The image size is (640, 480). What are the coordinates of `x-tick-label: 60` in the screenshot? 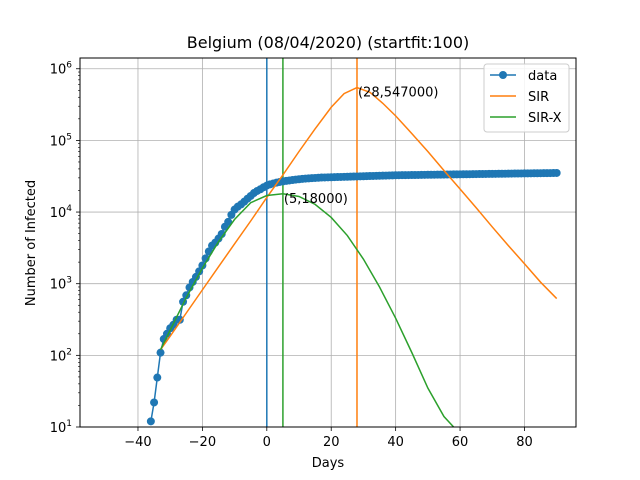 It's located at (460, 442).